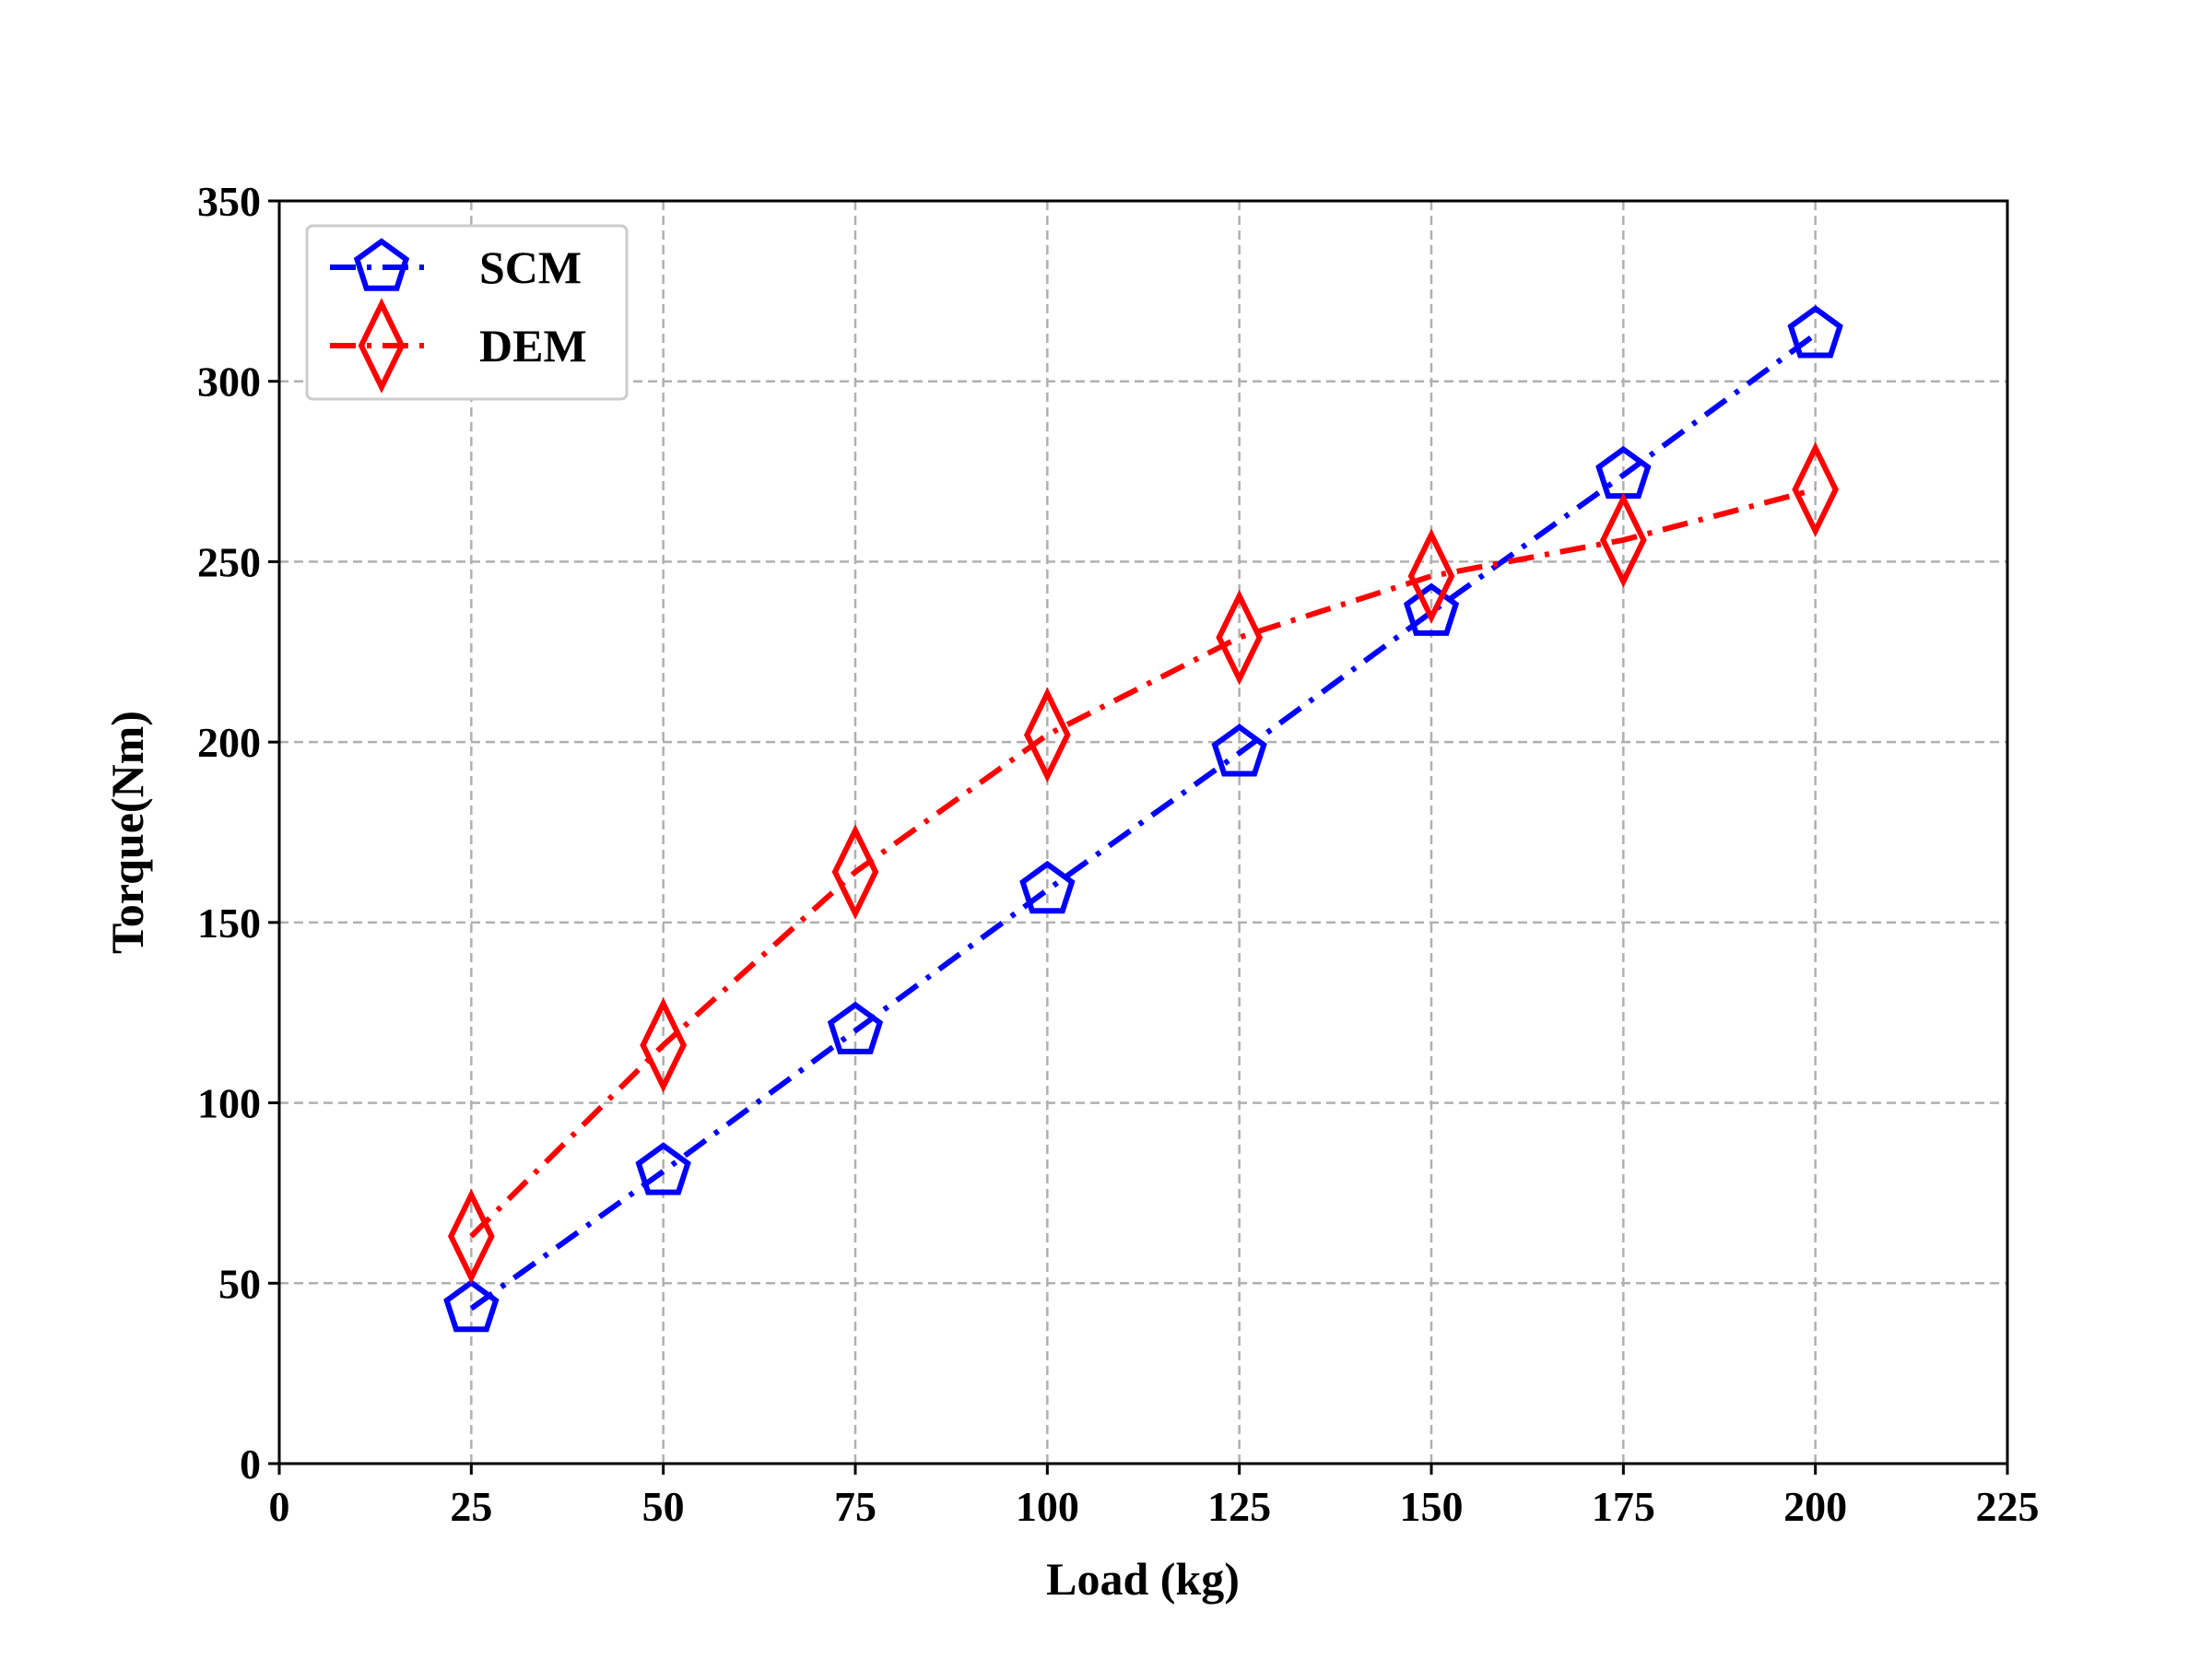  What do you see at coordinates (1047, 1506) in the screenshot?
I see `x-tick-label: 100` at bounding box center [1047, 1506].